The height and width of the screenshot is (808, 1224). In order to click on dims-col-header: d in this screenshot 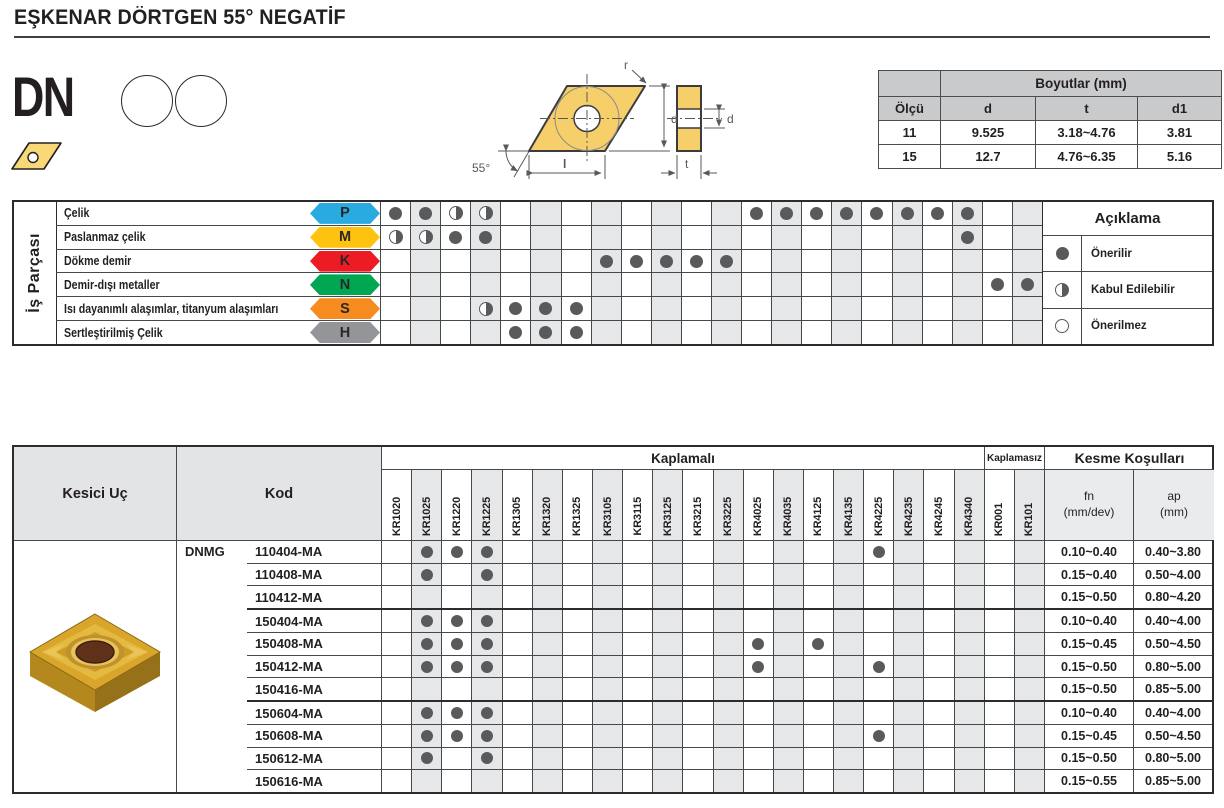, I will do `click(988, 108)`.